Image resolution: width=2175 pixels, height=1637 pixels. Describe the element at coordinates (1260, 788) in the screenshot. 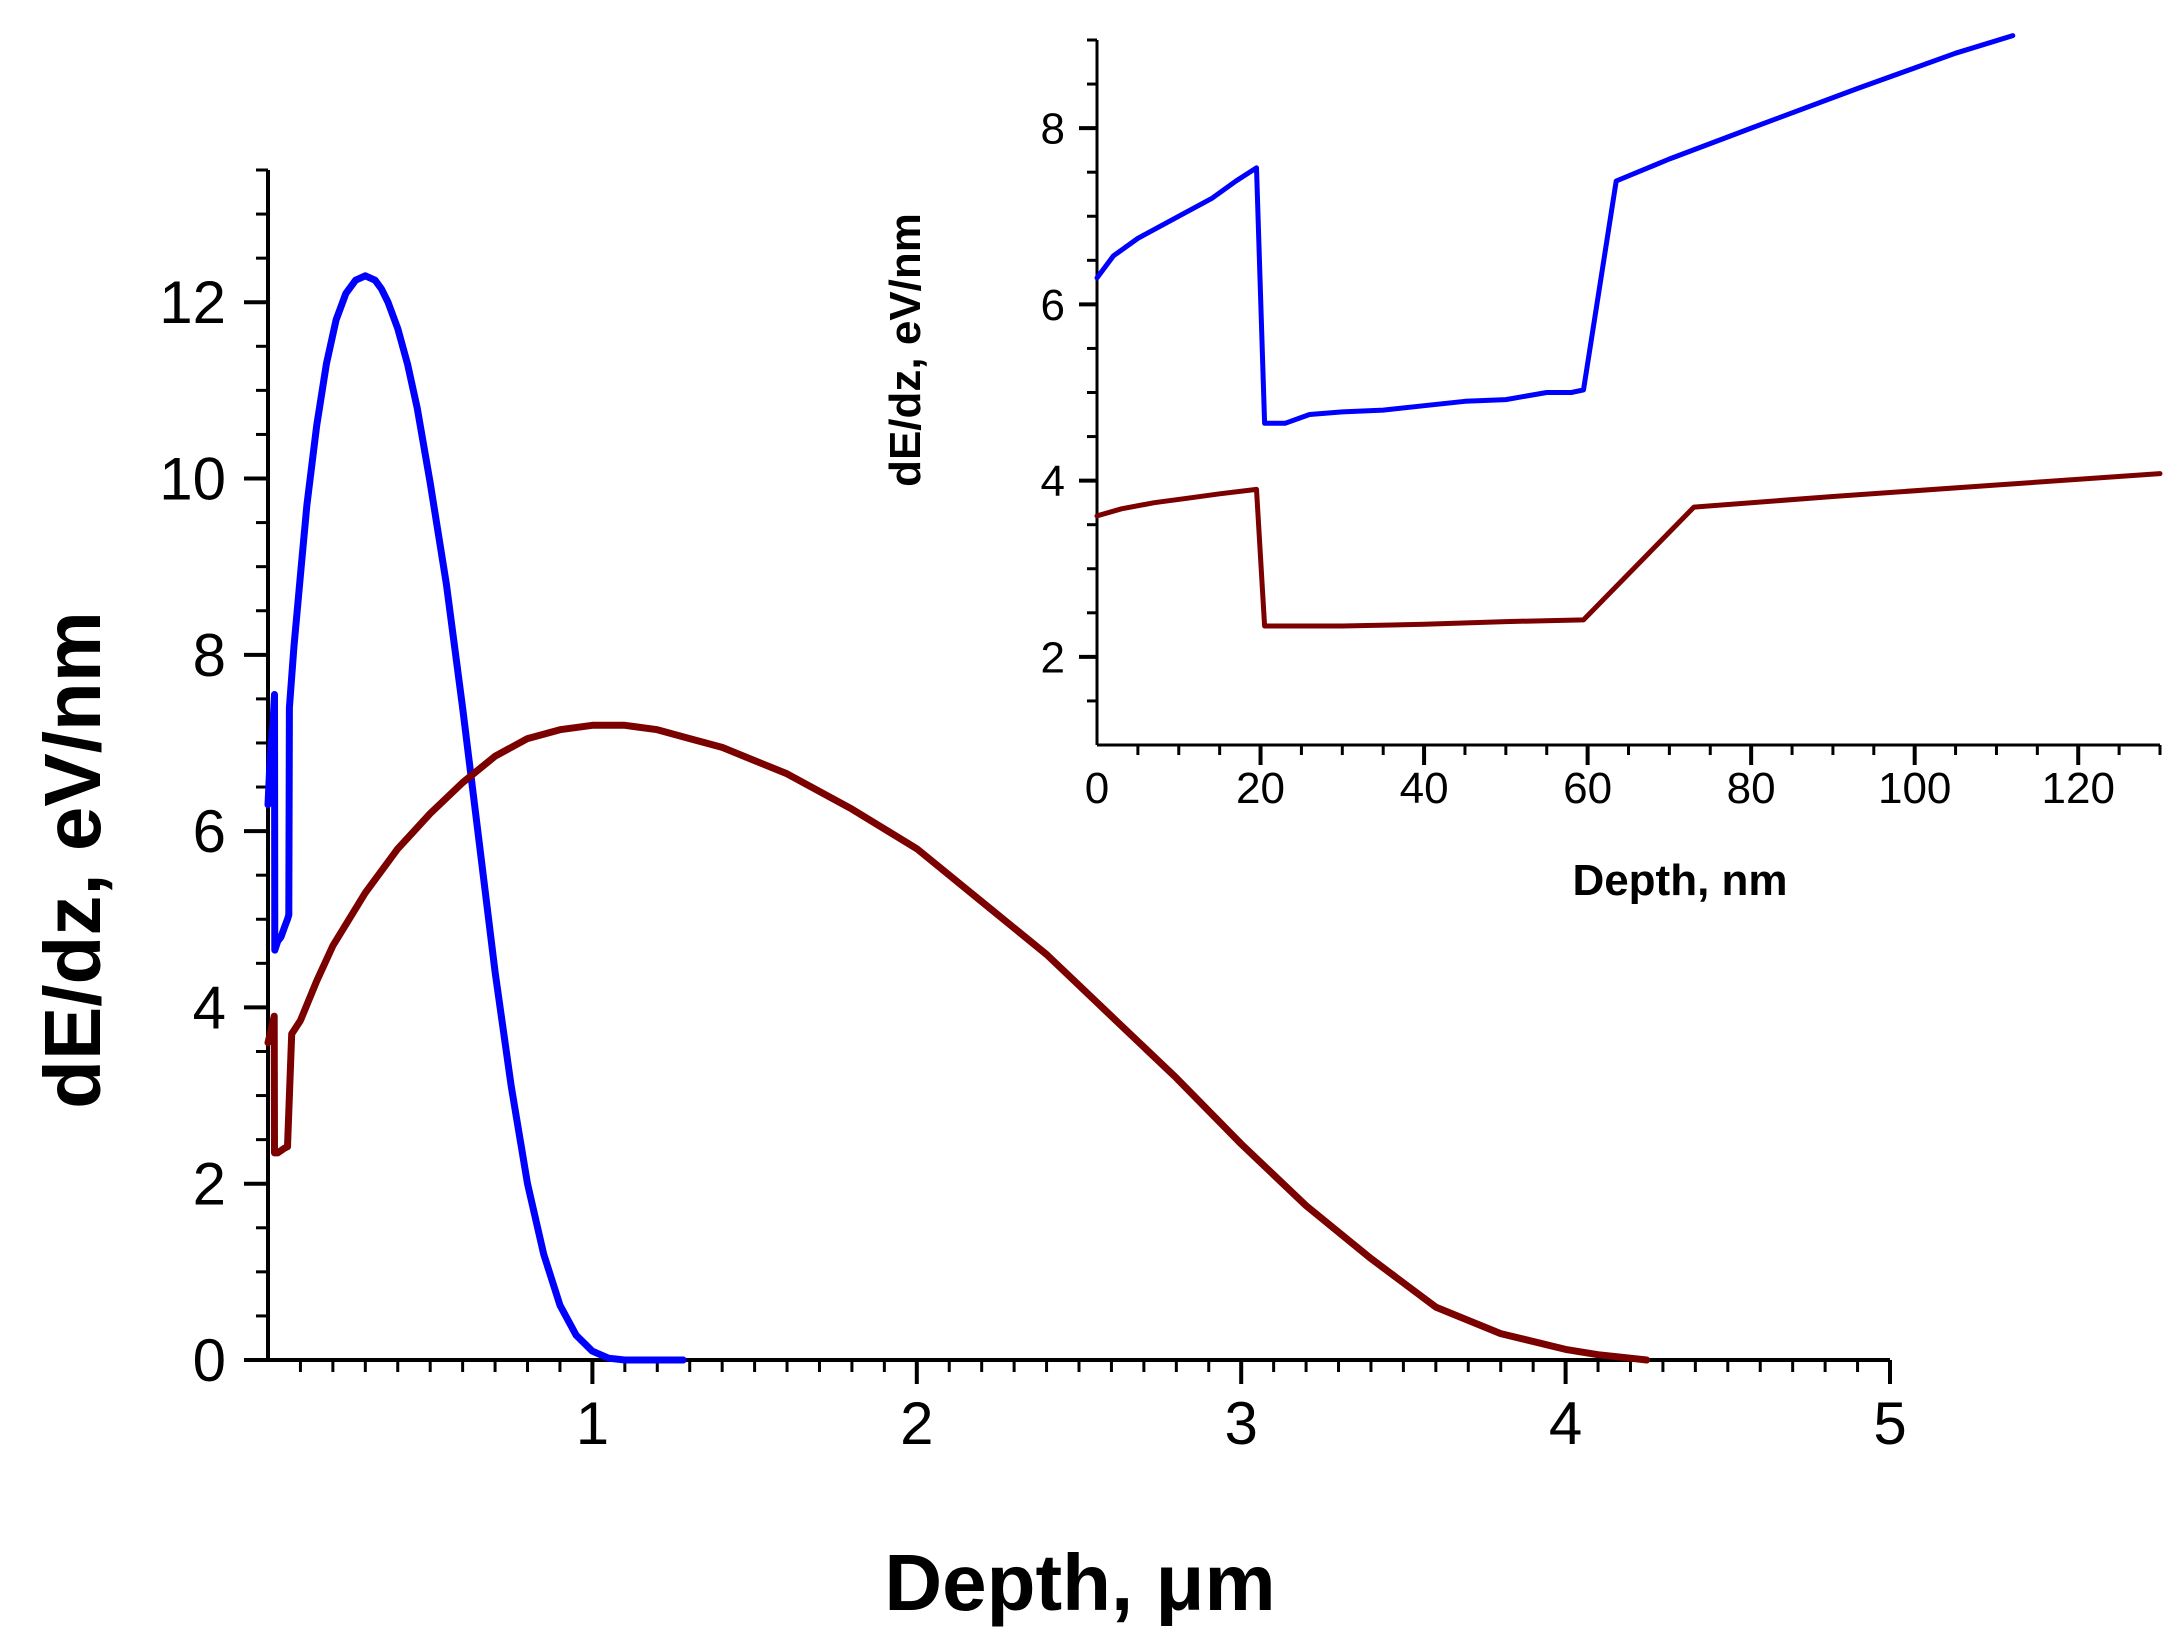

I see `inset-x-tick-label: 20` at that location.